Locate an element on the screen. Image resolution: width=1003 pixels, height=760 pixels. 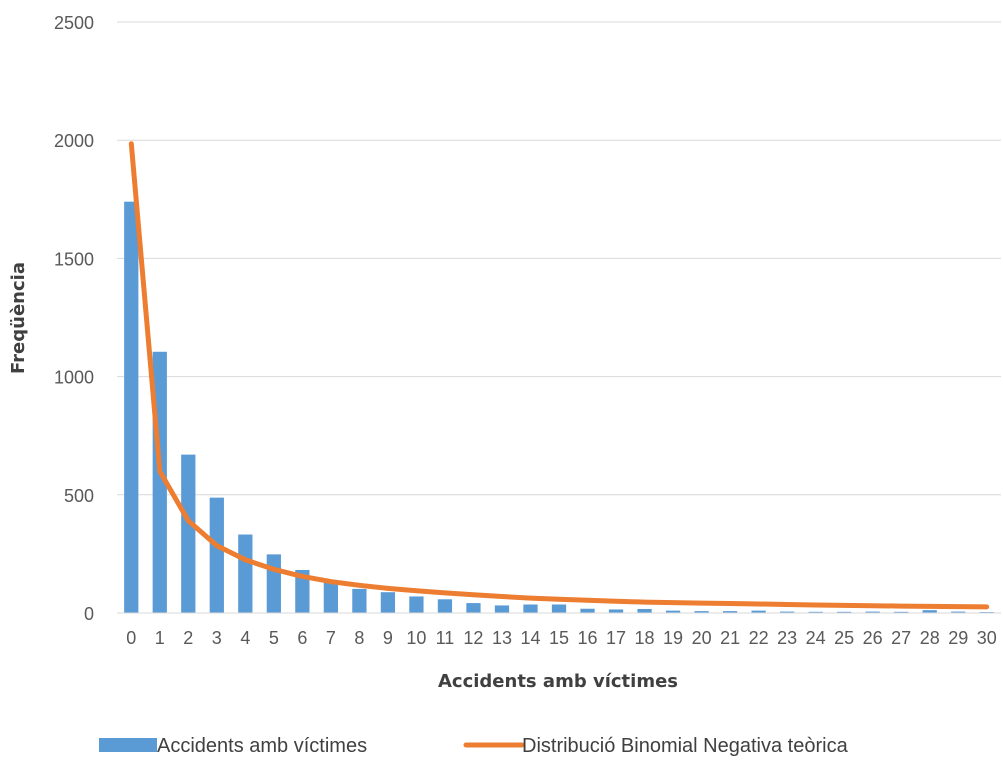
x-tick-label: 11 is located at coordinates (445, 638).